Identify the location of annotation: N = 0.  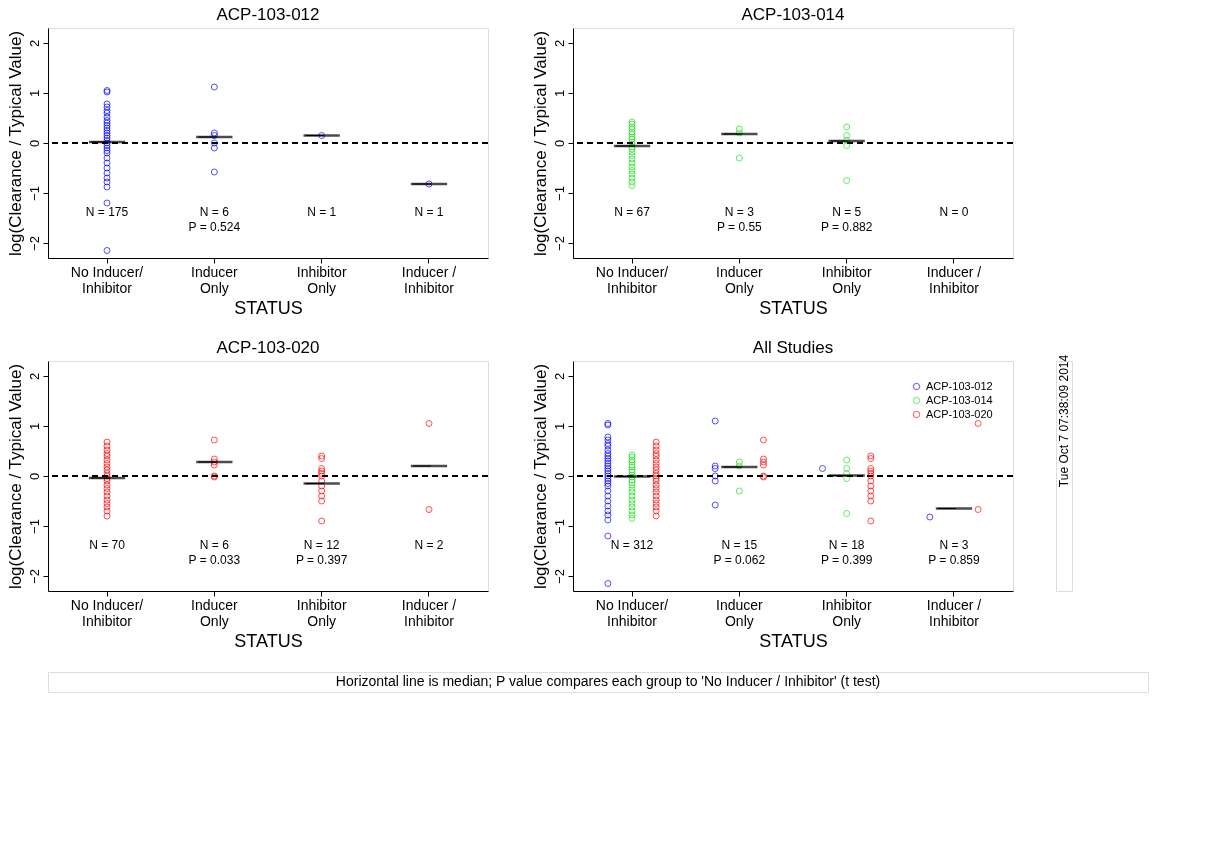
(954, 212).